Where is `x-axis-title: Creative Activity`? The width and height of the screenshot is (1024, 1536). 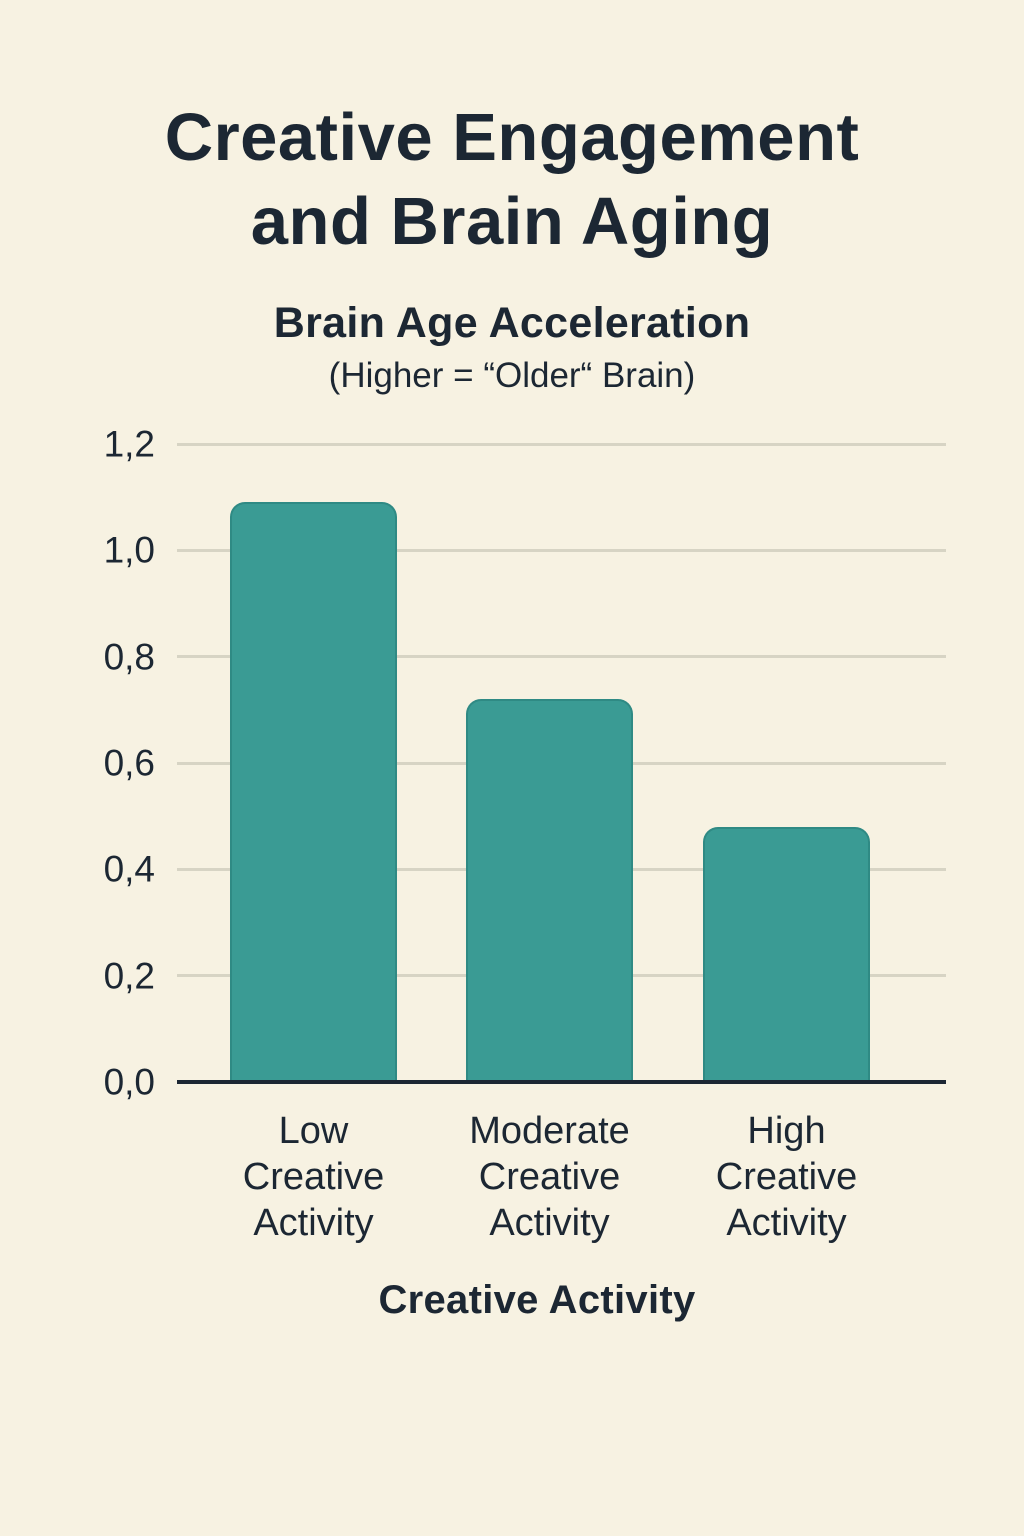
x-axis-title: Creative Activity is located at coordinates (537, 1300).